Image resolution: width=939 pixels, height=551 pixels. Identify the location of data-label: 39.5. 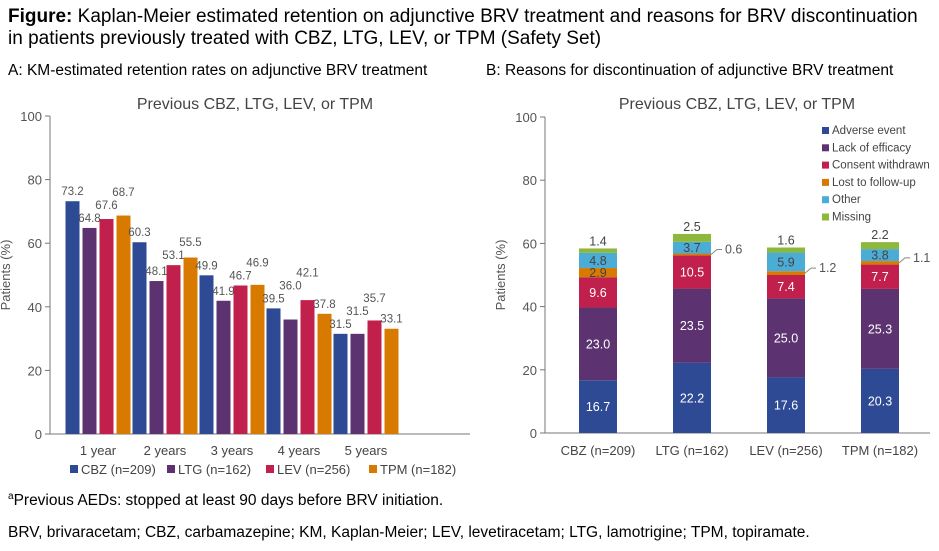
(273, 299).